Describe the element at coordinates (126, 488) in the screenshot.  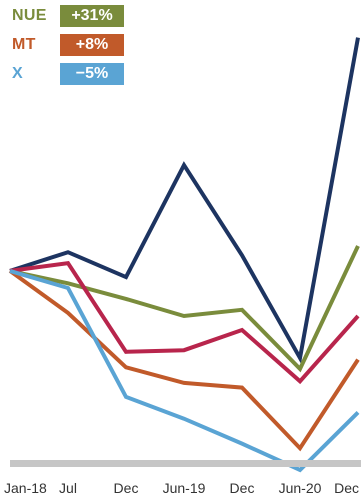
I see `x-tick-label-2: Dec` at that location.